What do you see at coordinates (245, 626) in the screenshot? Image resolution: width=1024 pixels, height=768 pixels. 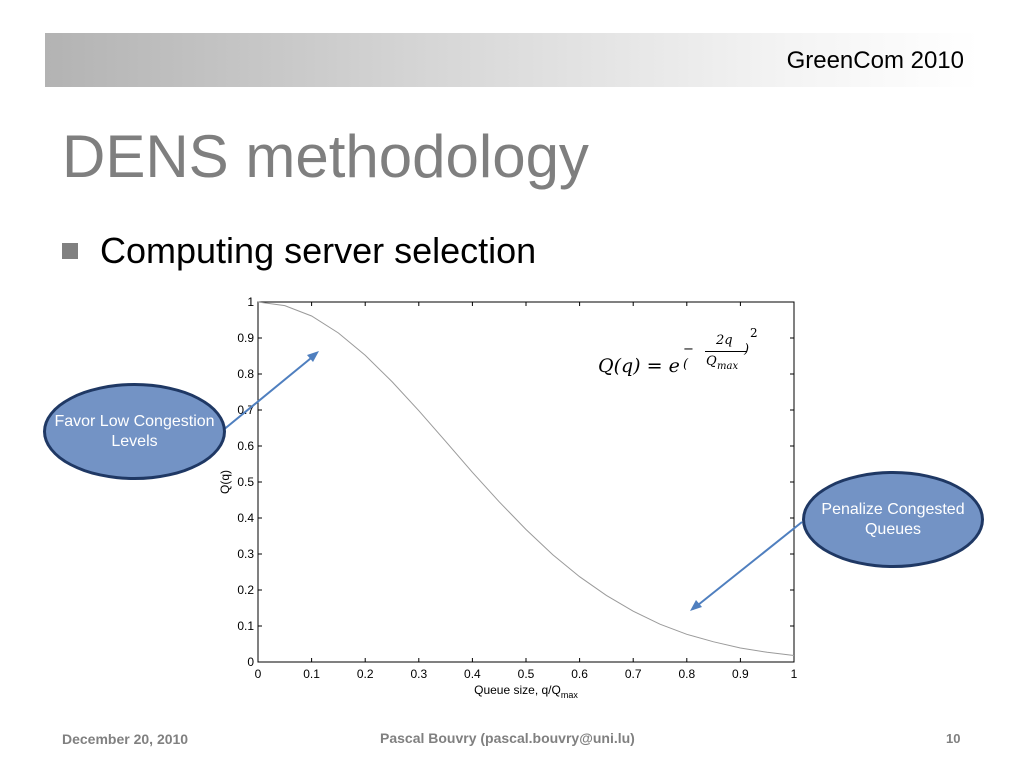 I see `y-tick-label: 0.1` at bounding box center [245, 626].